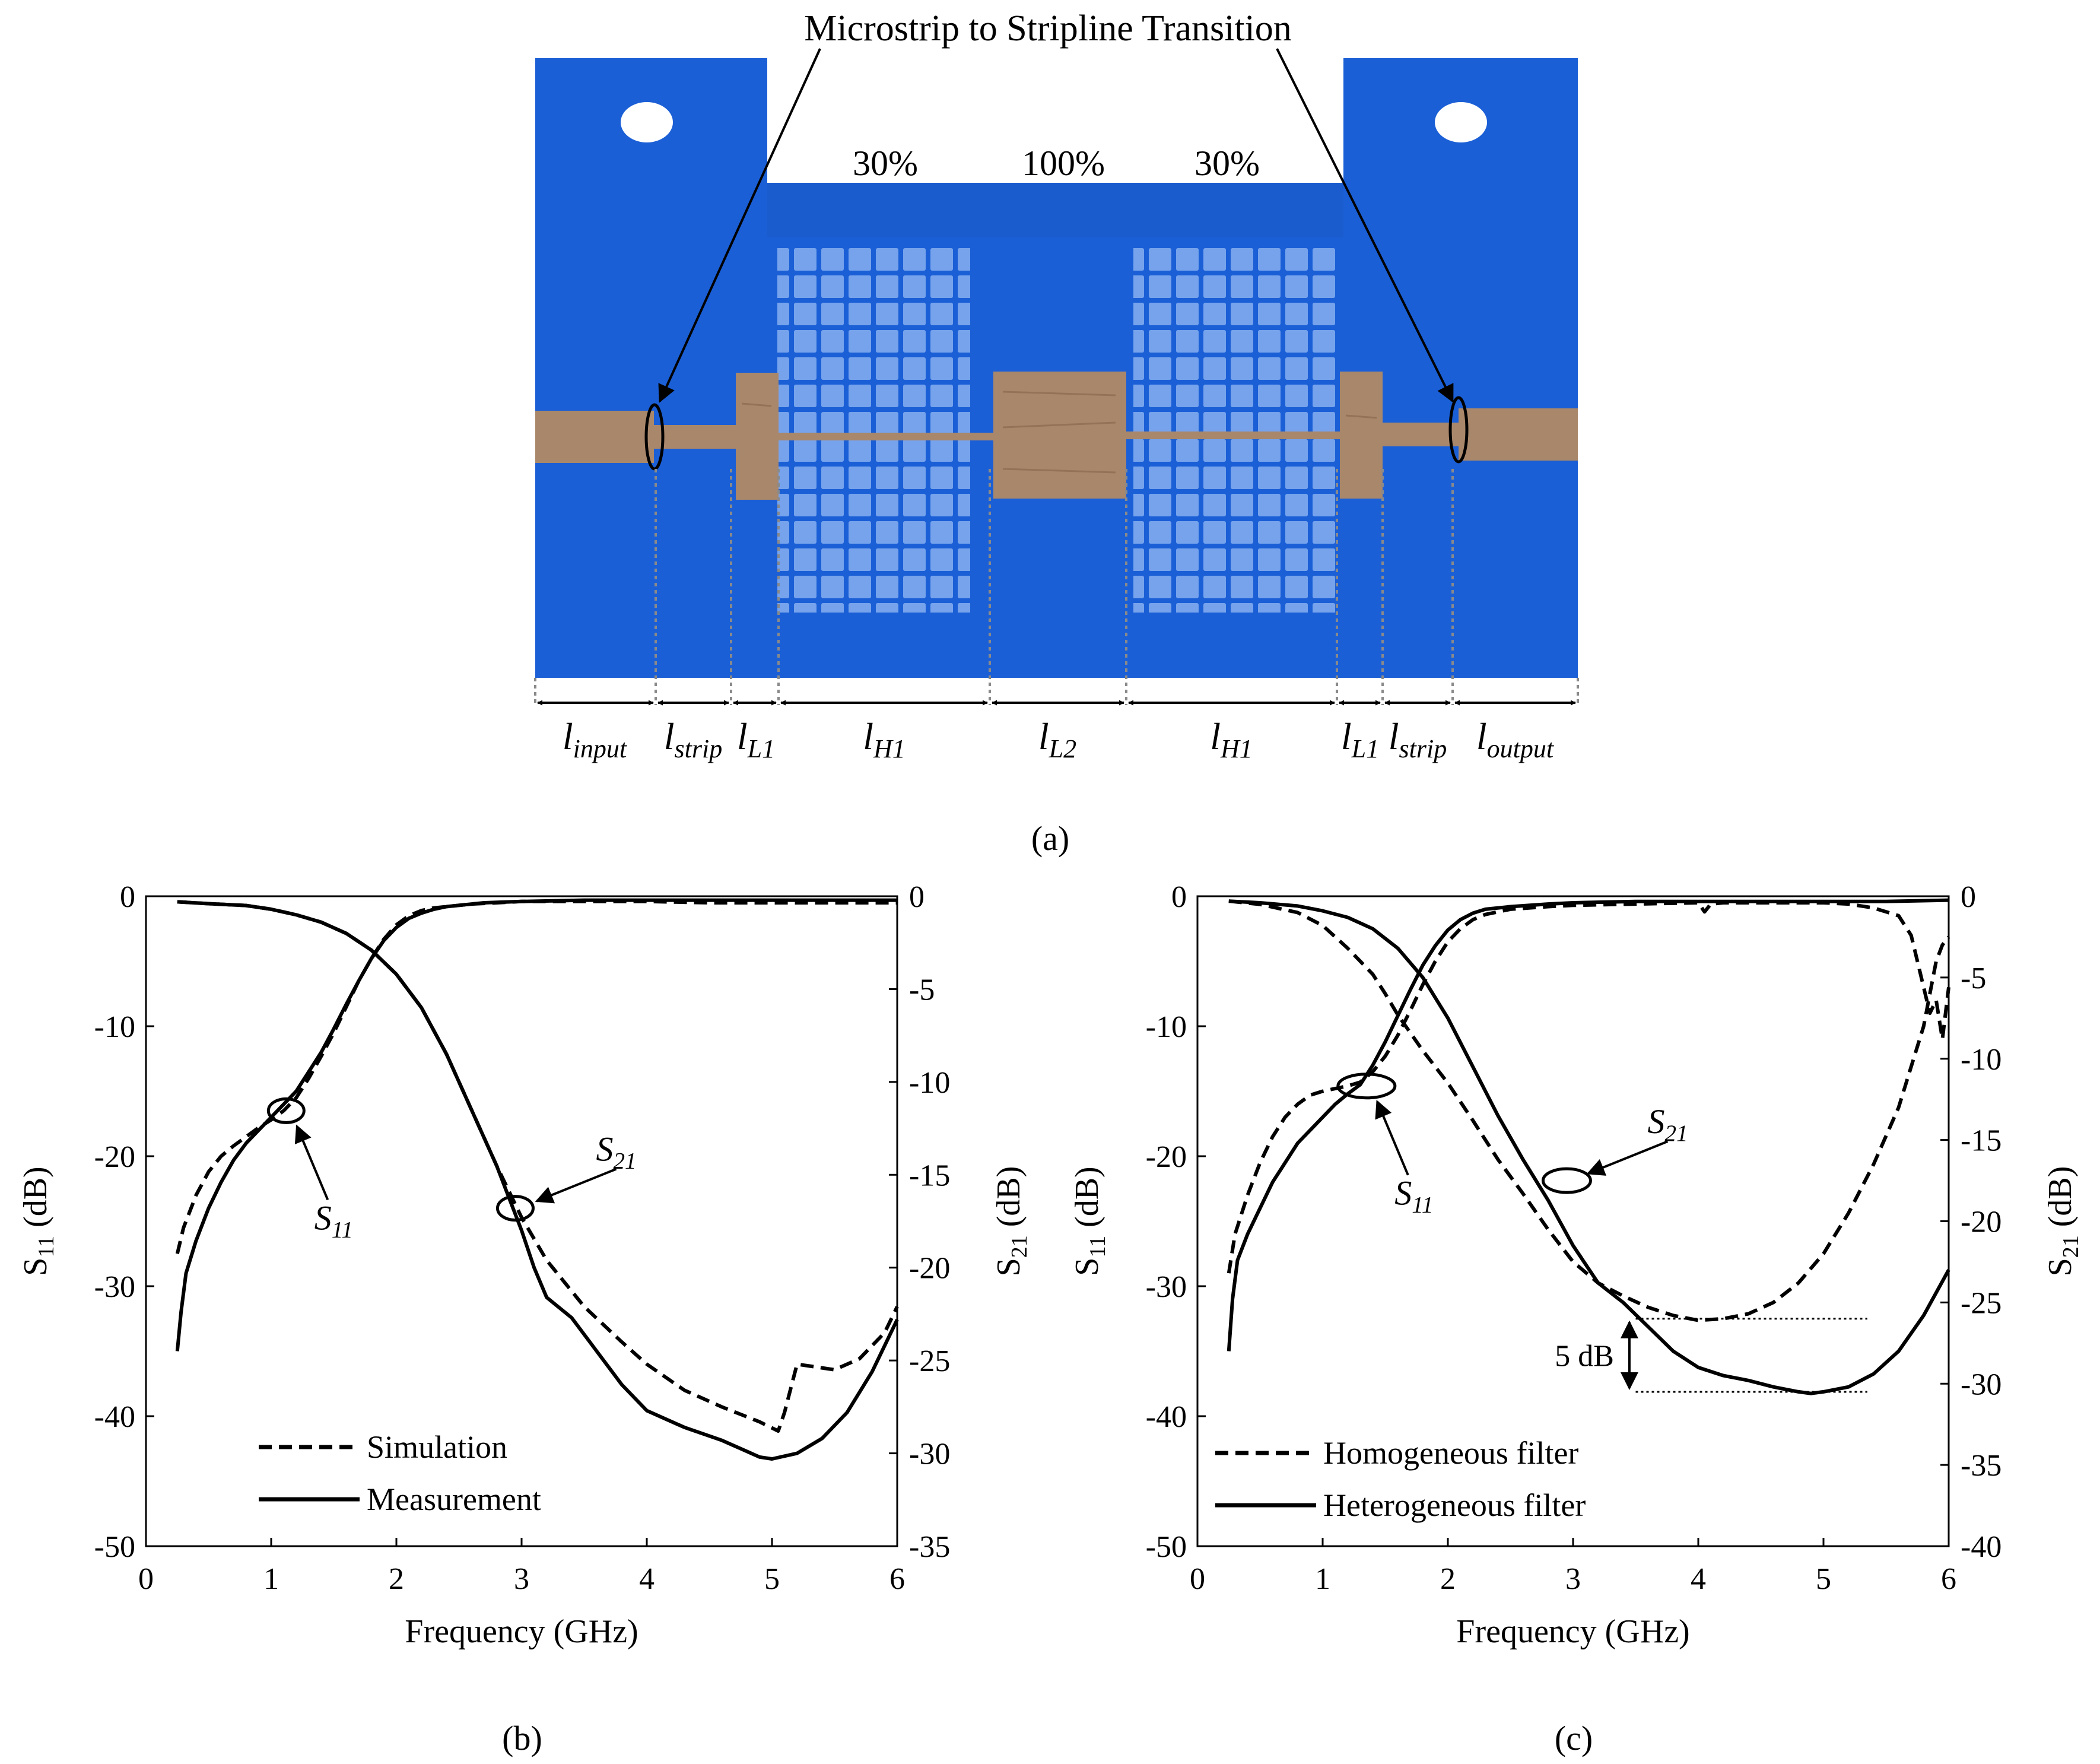 This screenshot has height=1764, width=2100. I want to click on grid-region-left, so click(873, 428).